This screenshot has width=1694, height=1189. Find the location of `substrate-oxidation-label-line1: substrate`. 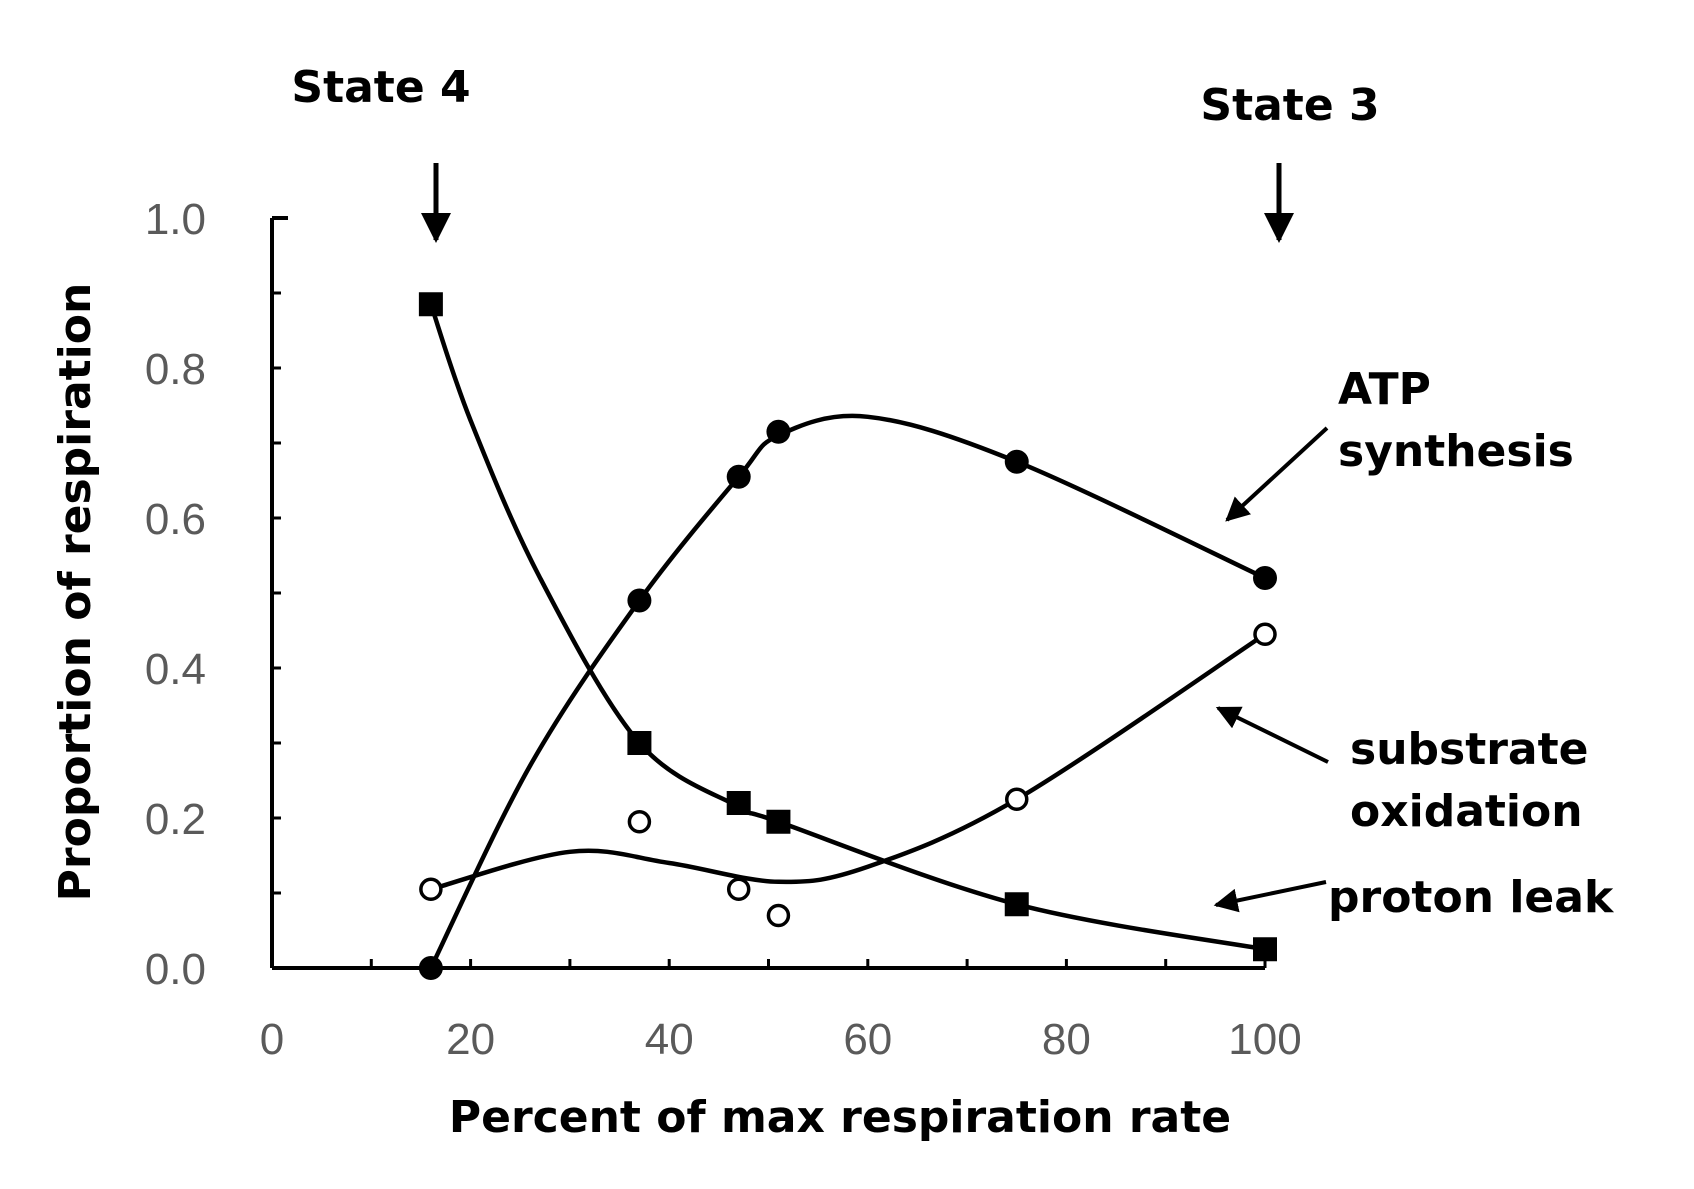

substrate-oxidation-label-line1: substrate is located at coordinates (1469, 749).